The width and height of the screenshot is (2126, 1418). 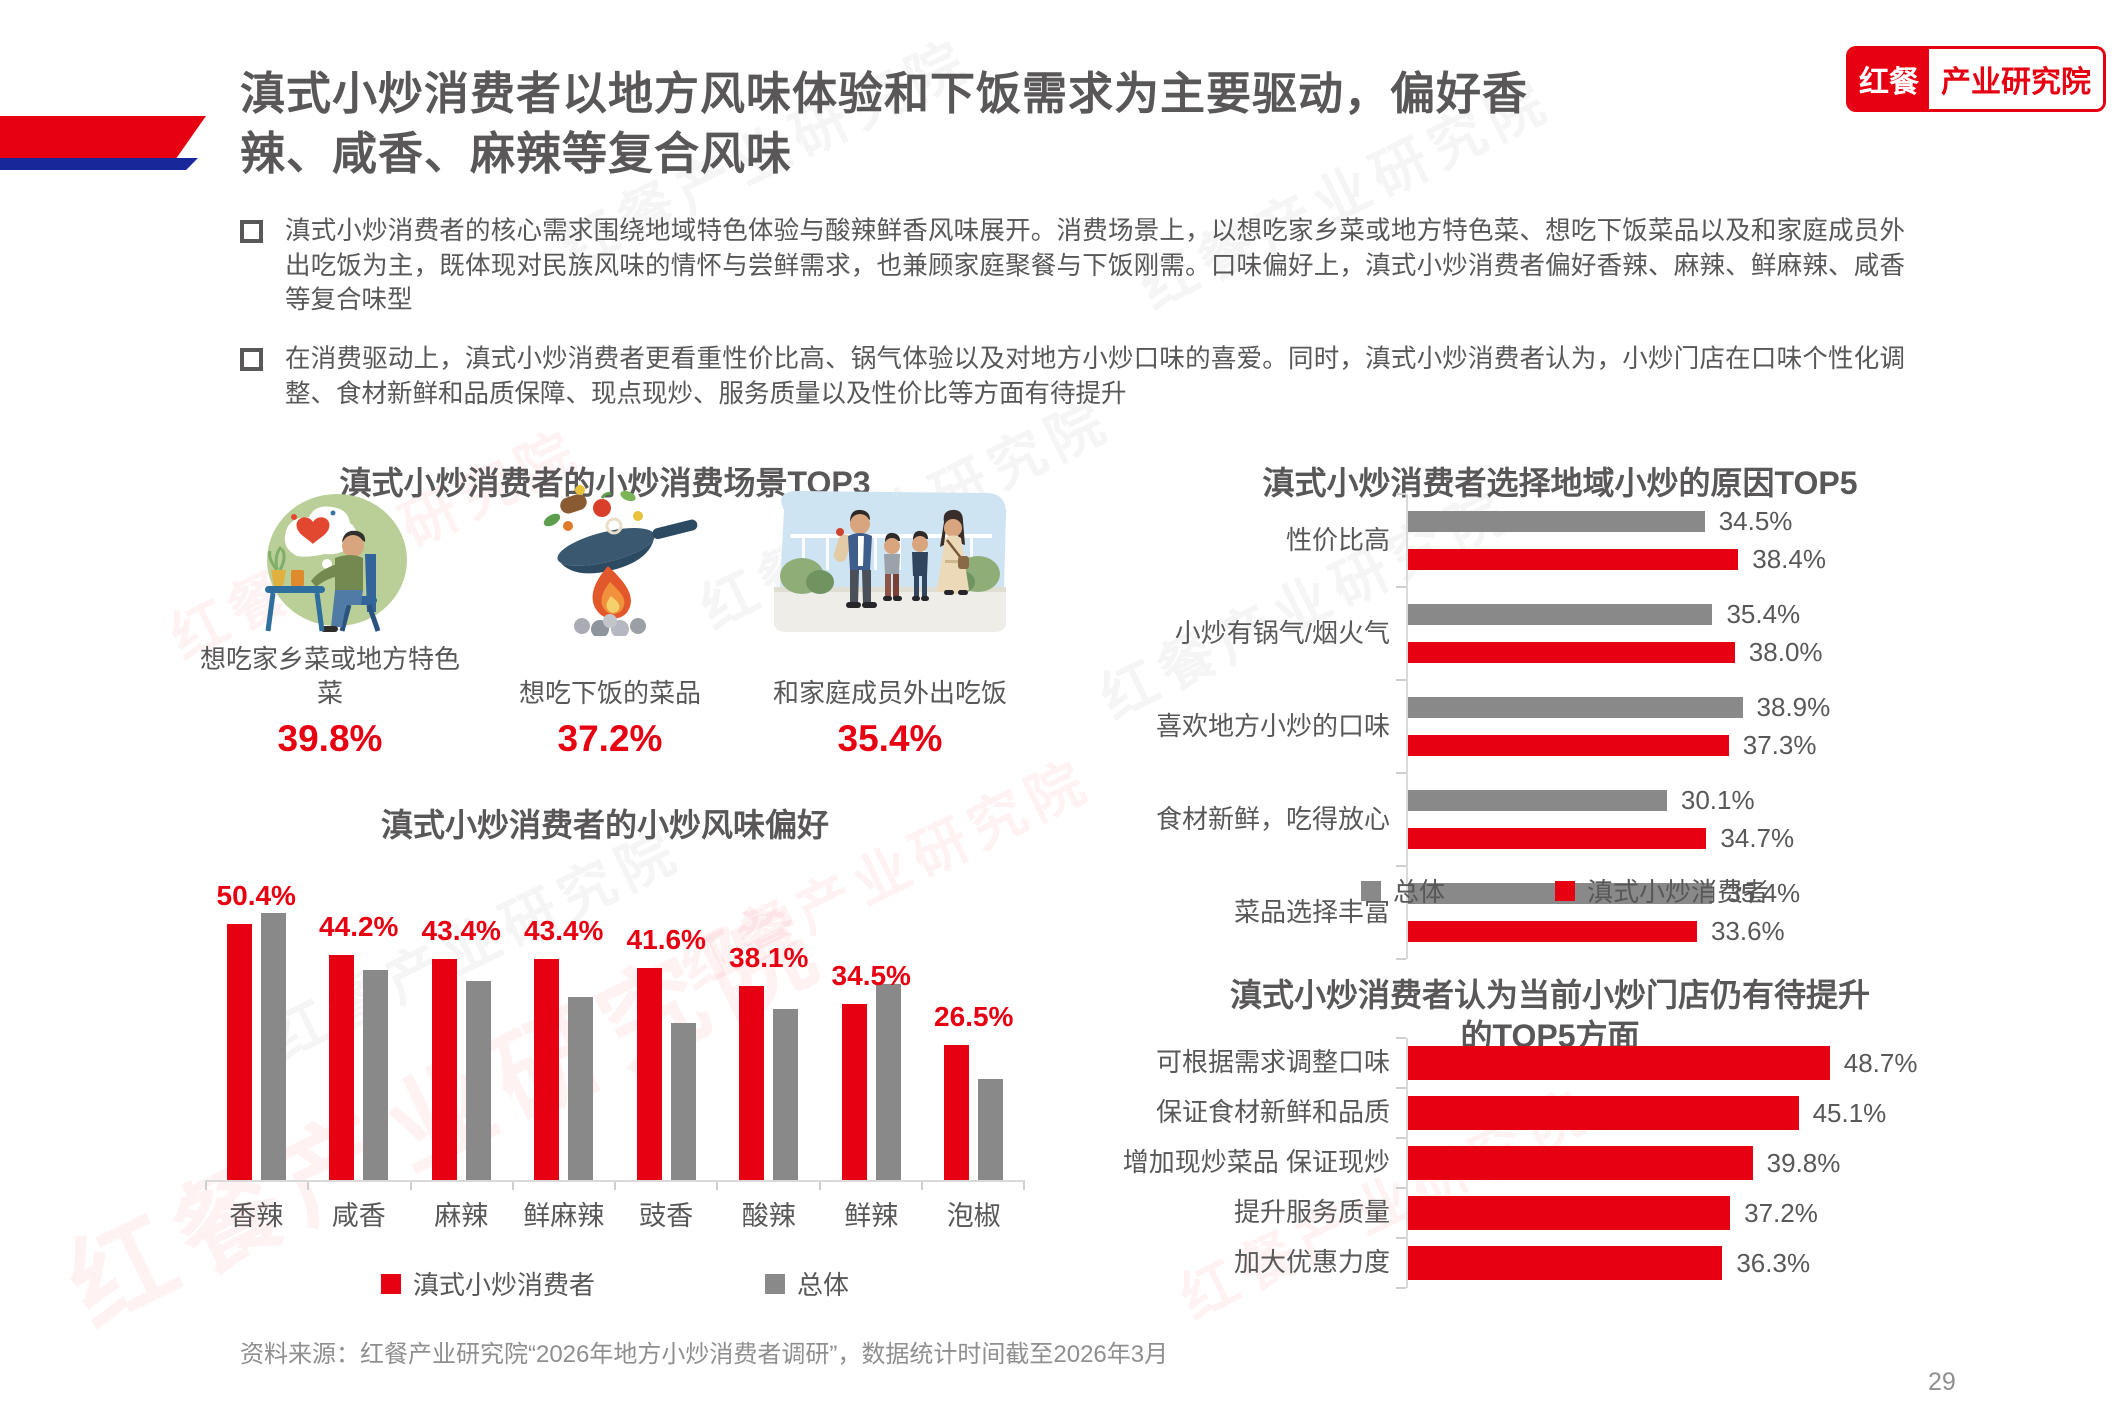 I want to click on category-bars: 37.2%, so click(x=1710, y=1212).